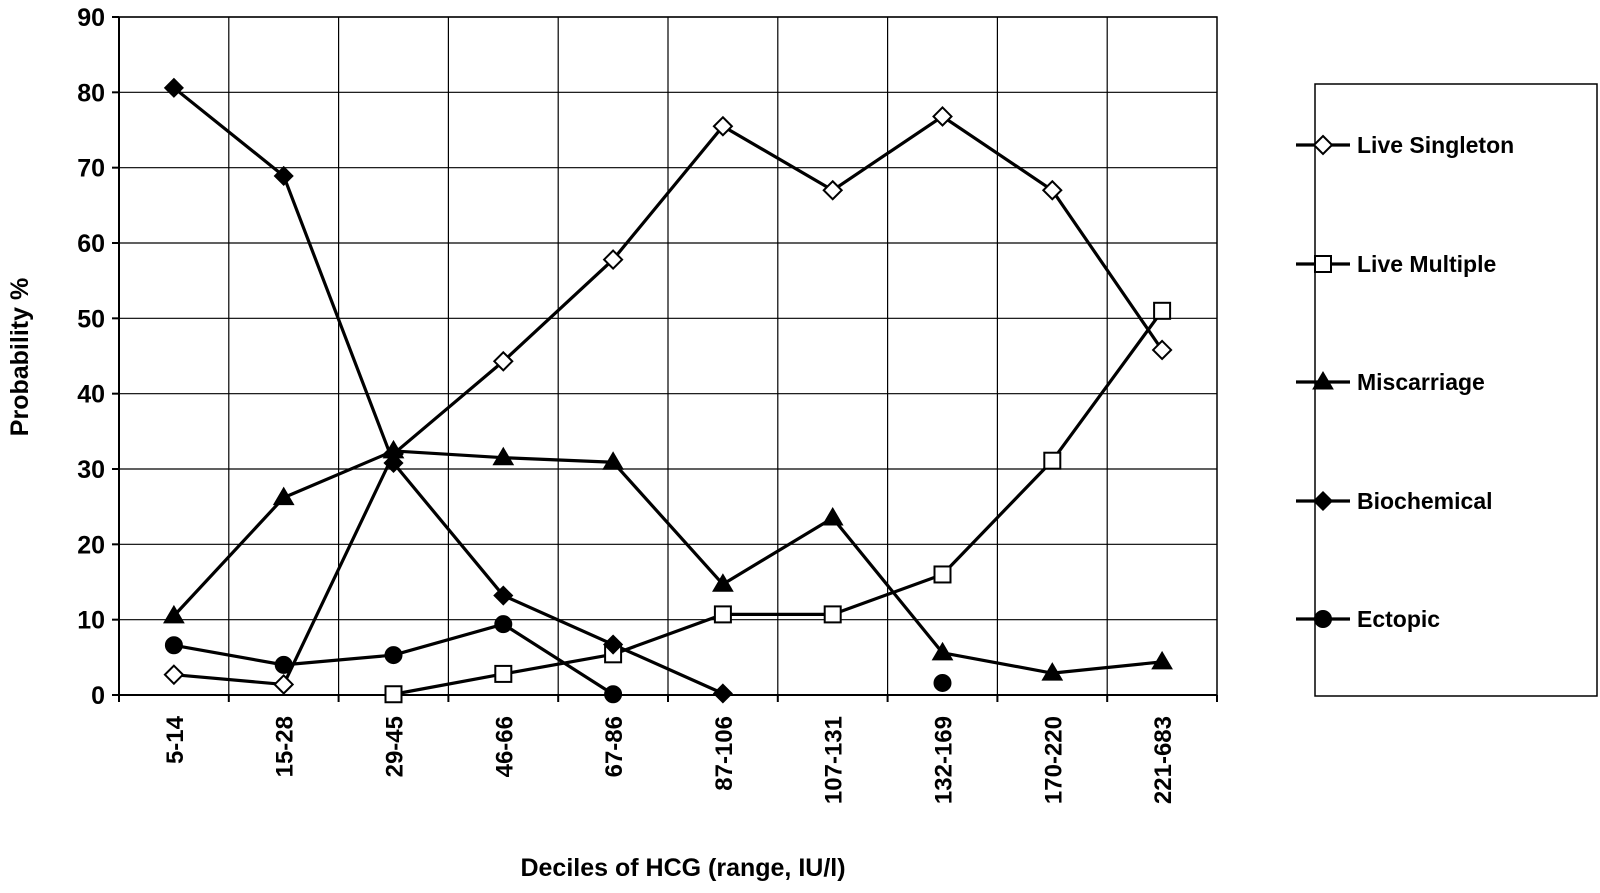  What do you see at coordinates (1323, 380) in the screenshot?
I see `legend-marker-miscarriage` at bounding box center [1323, 380].